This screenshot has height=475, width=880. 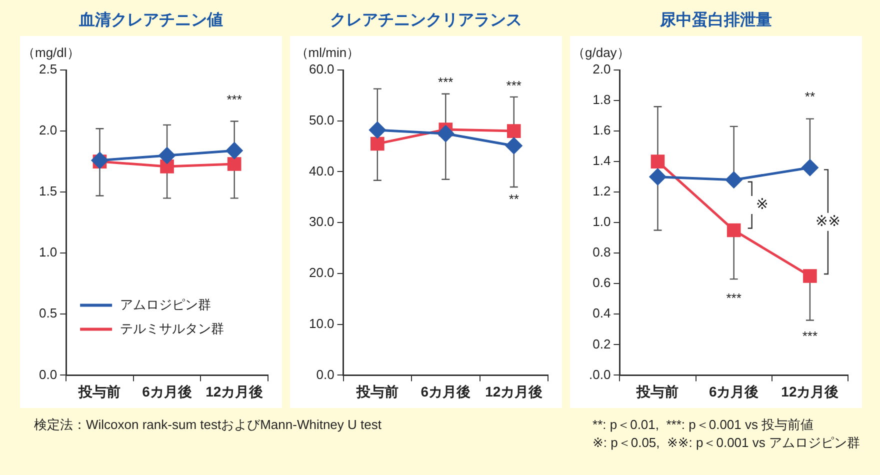 What do you see at coordinates (321, 222) in the screenshot?
I see `y-tick-label: 30.0` at bounding box center [321, 222].